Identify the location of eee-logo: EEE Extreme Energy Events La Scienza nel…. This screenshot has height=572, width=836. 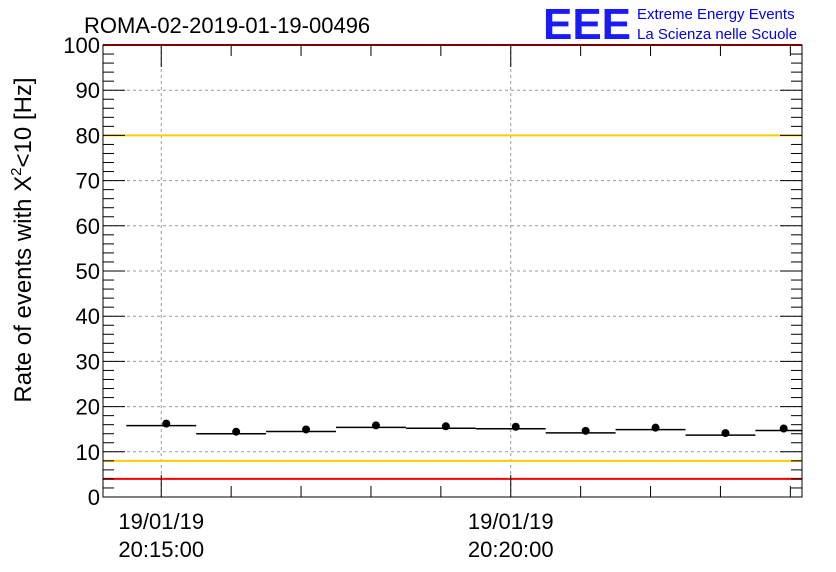
(670, 24).